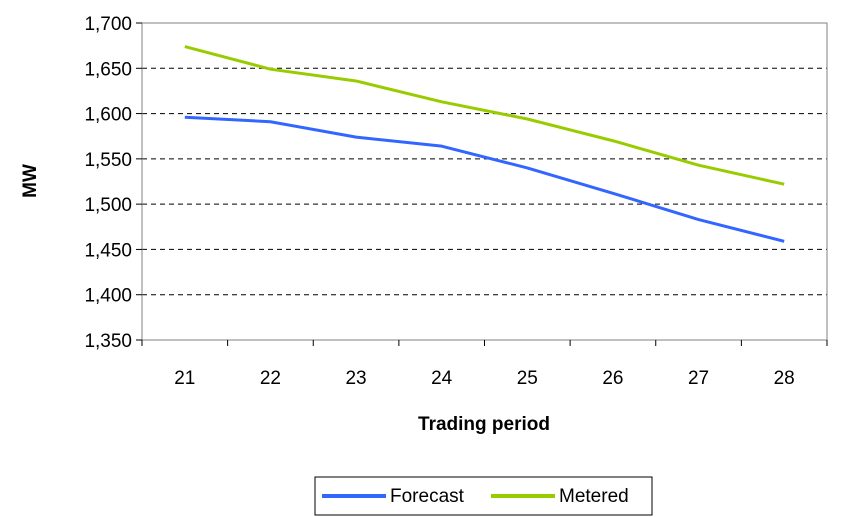 This screenshot has width=841, height=517. What do you see at coordinates (442, 378) in the screenshot?
I see `x-tick-label: 24` at bounding box center [442, 378].